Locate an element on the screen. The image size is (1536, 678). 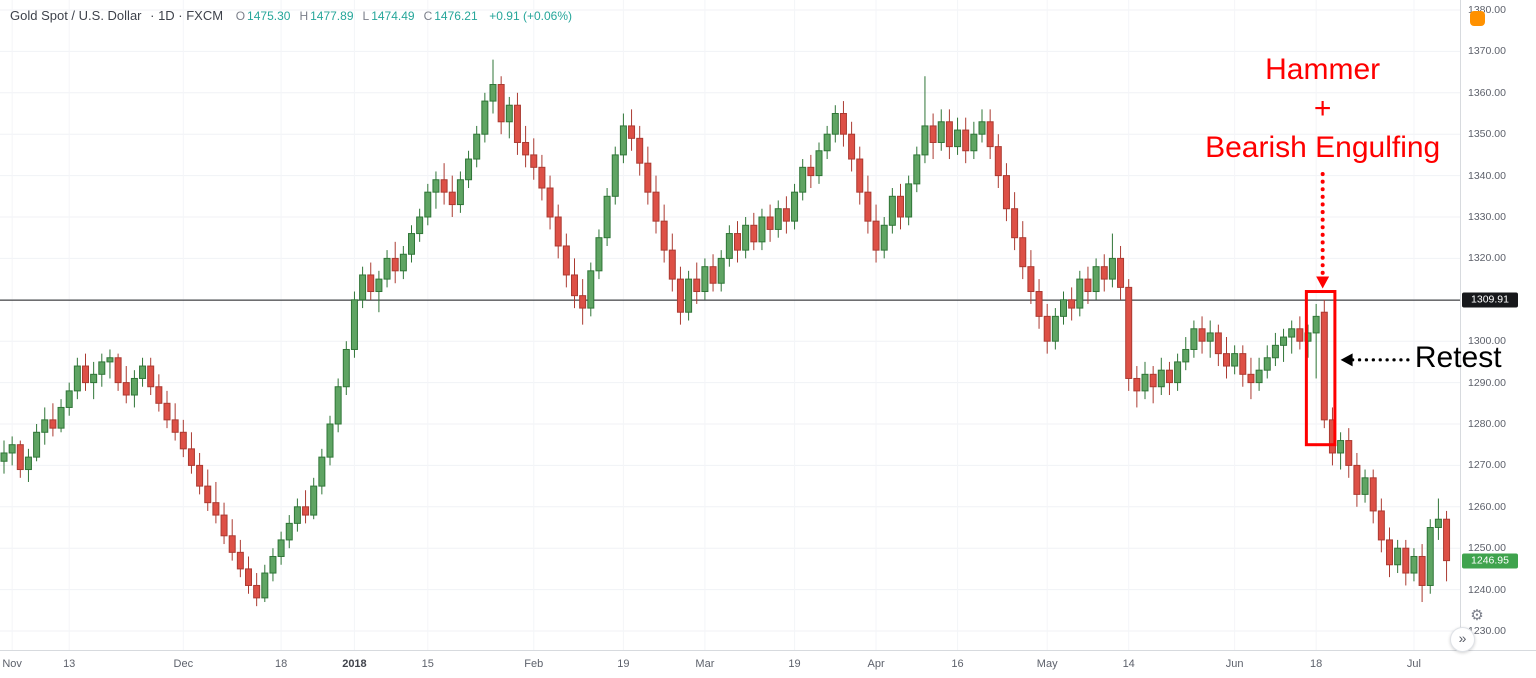
symbol-title: Gold Spot / U.S. Dollar is located at coordinates (76, 15).